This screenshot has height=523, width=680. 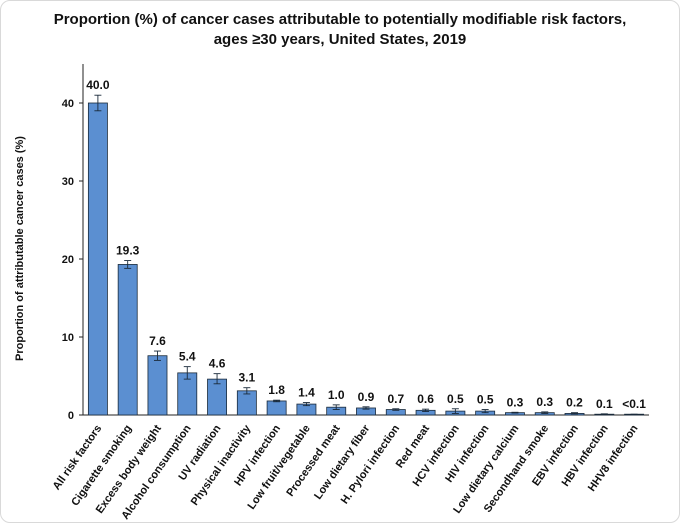 What do you see at coordinates (98, 85) in the screenshot?
I see `data-label: 40.0` at bounding box center [98, 85].